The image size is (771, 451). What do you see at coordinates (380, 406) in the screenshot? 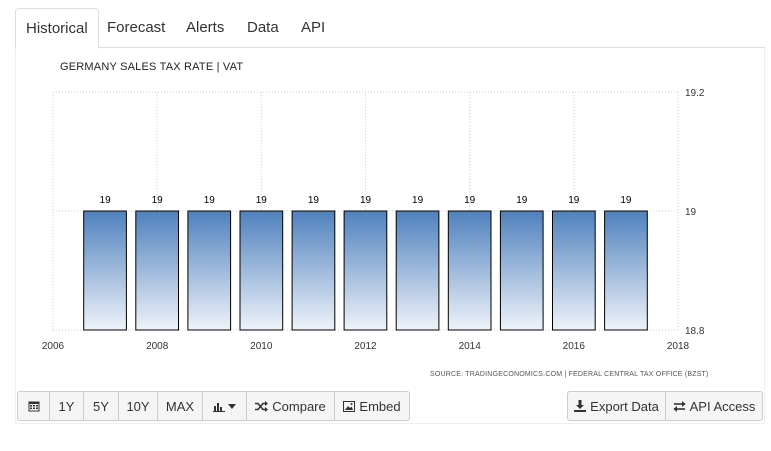
I see `embed-label: Embed` at bounding box center [380, 406].